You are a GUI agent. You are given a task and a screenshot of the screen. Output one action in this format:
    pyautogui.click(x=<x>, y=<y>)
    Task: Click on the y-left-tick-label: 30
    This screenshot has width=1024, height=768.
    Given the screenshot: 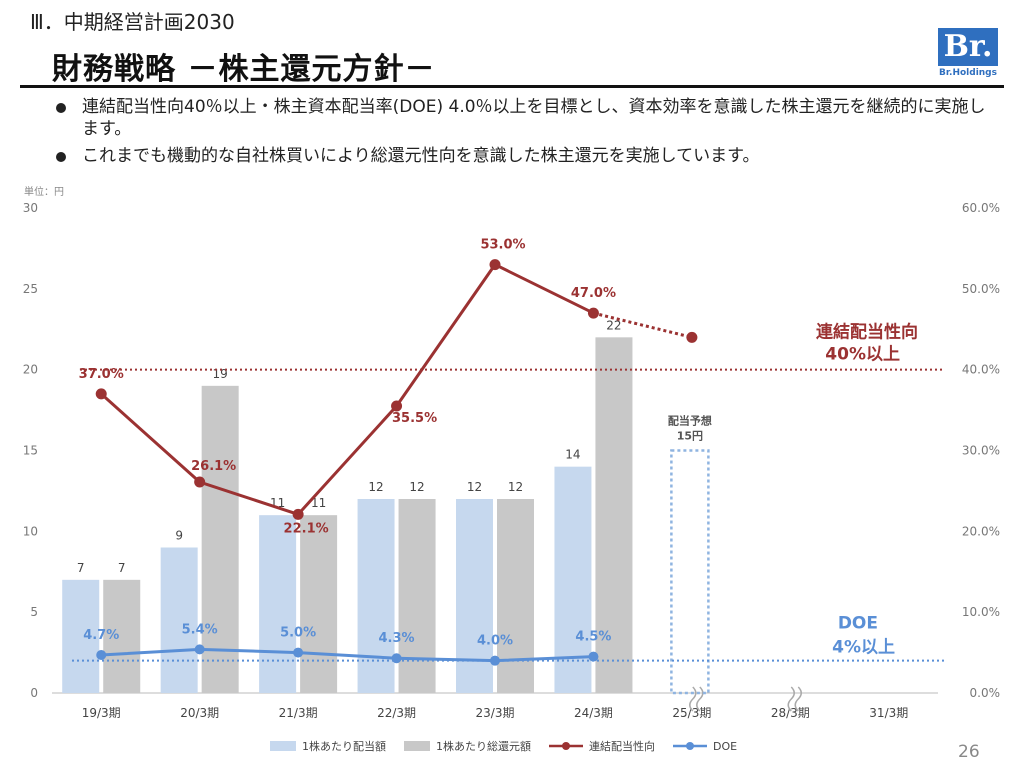 What is the action you would take?
    pyautogui.click(x=30, y=208)
    